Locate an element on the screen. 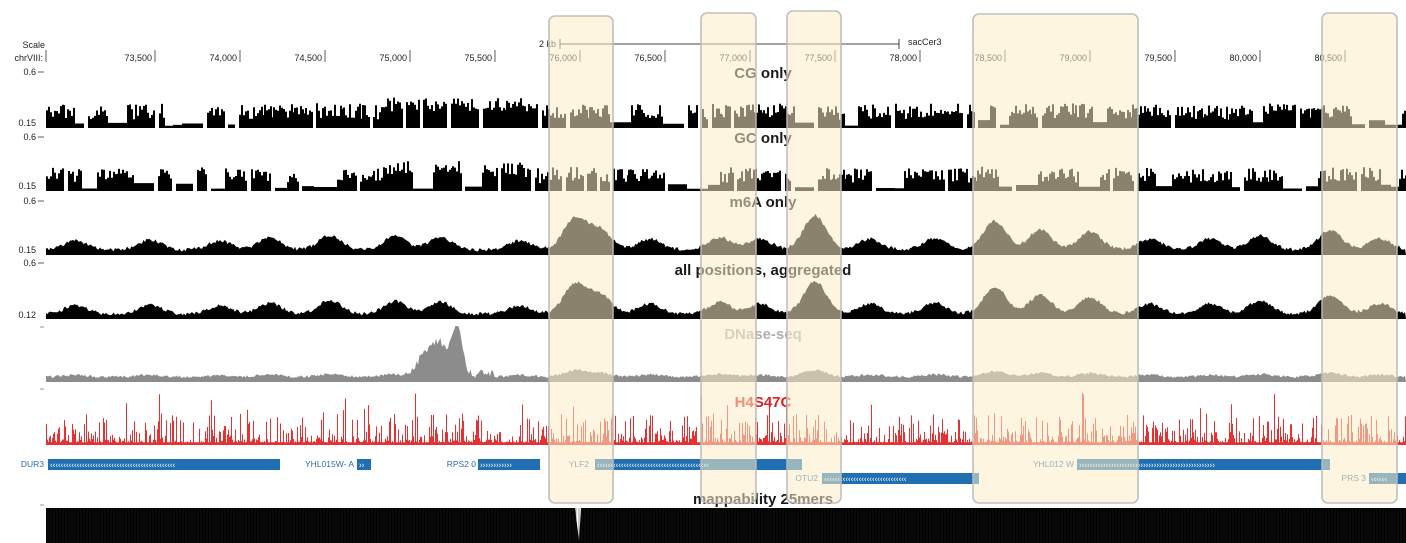 The width and height of the screenshot is (1406, 543). ruler-tick-label: 73,500 is located at coordinates (138, 58).